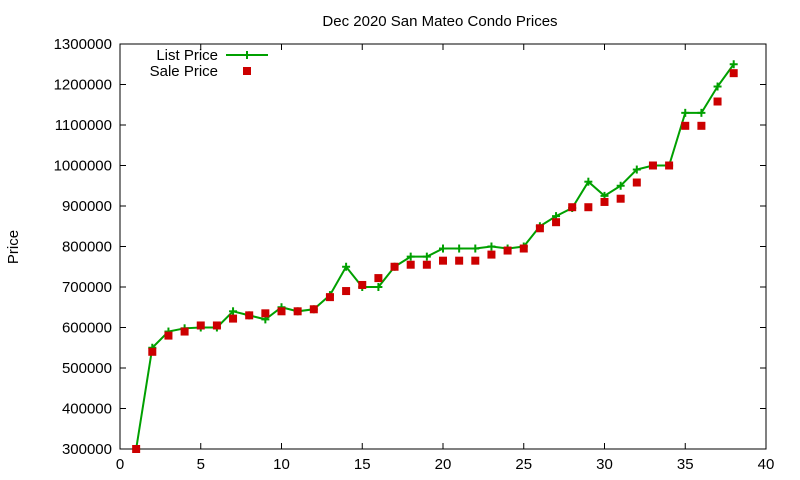 This screenshot has width=800, height=480. I want to click on chart-title: Dec 2020 San Mateo Condo Prices, so click(439, 21).